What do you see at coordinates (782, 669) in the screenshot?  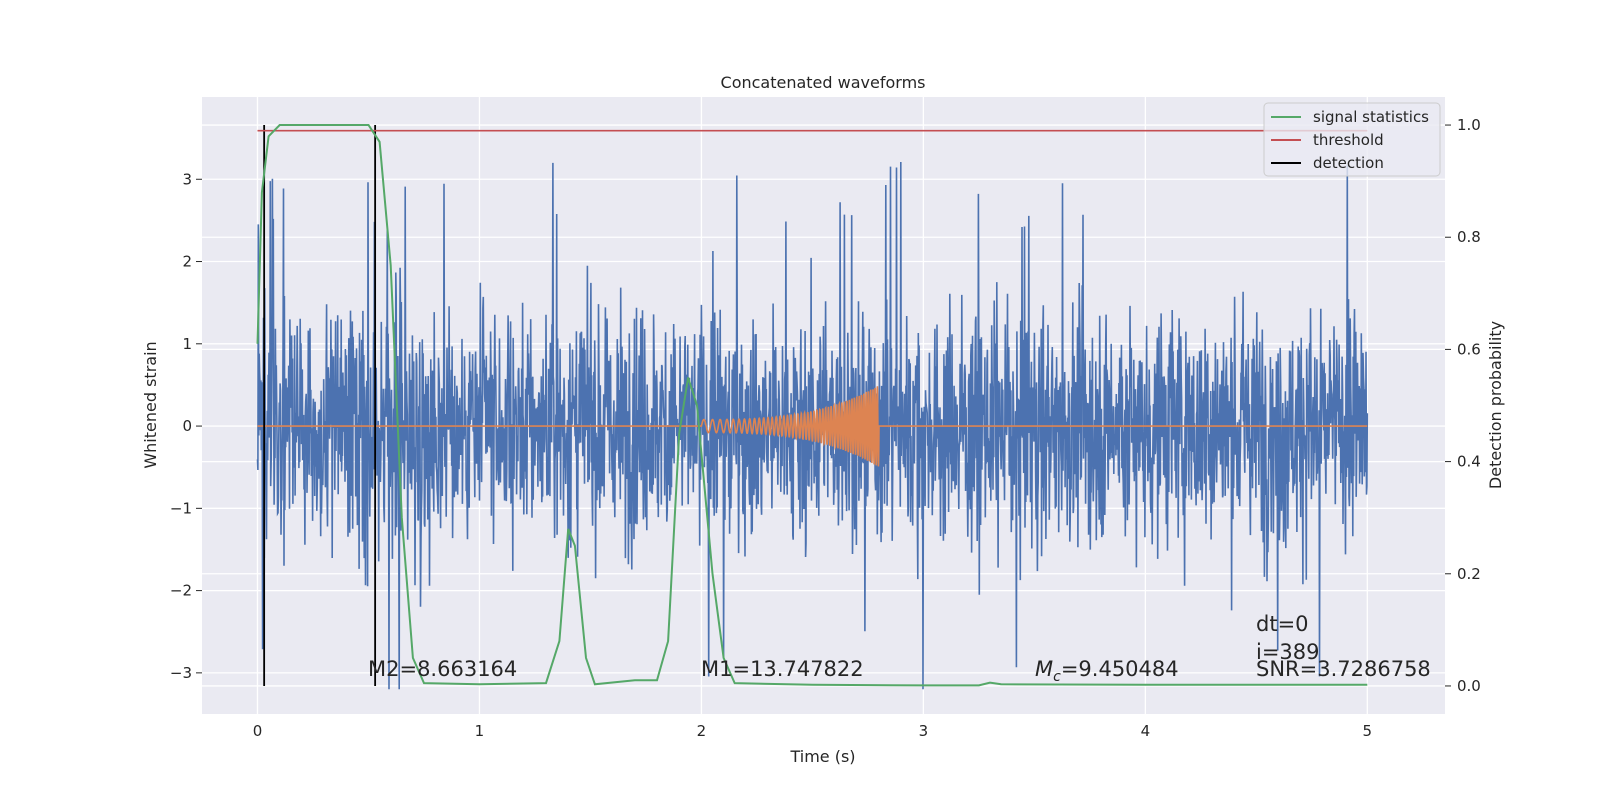 I see `annotation-m1: M1=13.747822` at bounding box center [782, 669].